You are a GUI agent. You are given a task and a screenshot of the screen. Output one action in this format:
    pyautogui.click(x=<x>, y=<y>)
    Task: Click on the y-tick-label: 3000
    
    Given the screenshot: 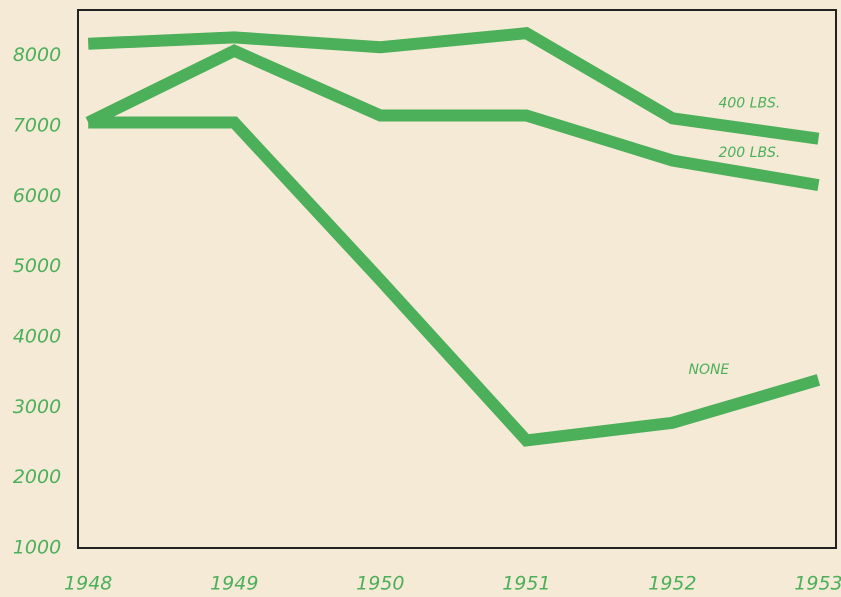 What is the action you would take?
    pyautogui.click(x=37, y=407)
    